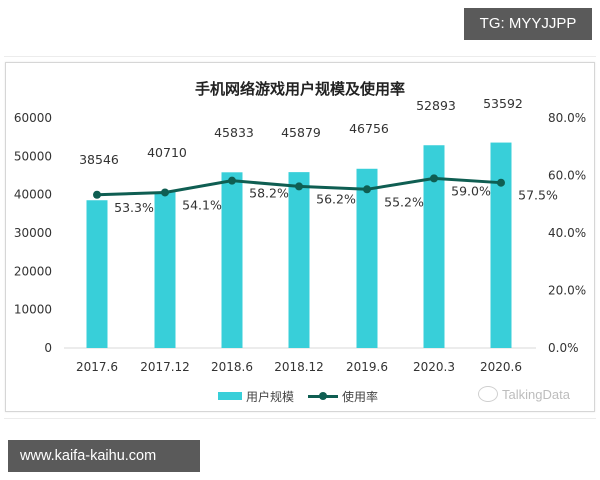 The width and height of the screenshot is (600, 480). I want to click on x-axis-tick: 2017.6, so click(97, 367).